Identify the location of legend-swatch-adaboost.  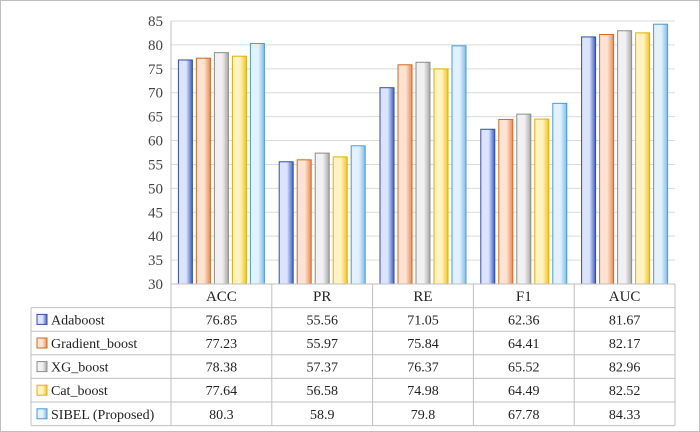
(42, 319).